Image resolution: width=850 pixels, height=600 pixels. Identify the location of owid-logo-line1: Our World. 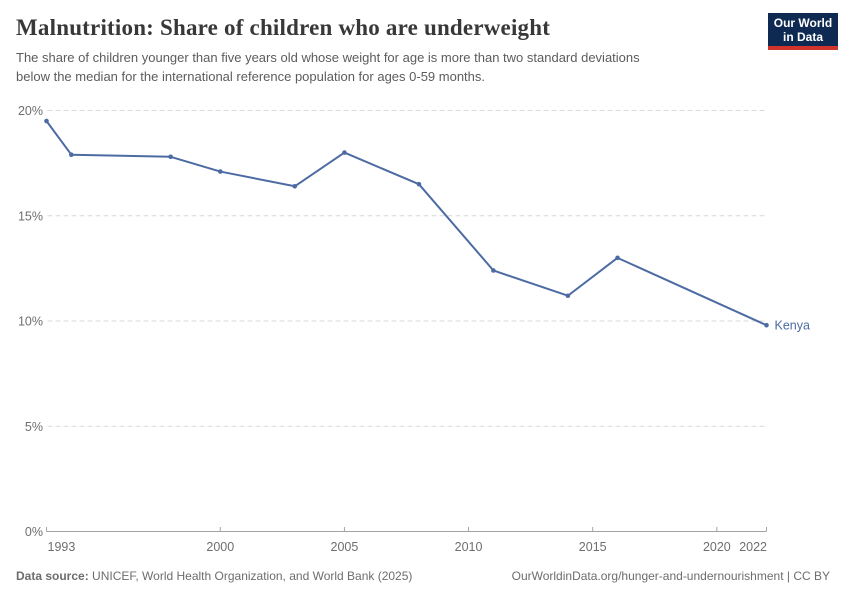
(803, 22).